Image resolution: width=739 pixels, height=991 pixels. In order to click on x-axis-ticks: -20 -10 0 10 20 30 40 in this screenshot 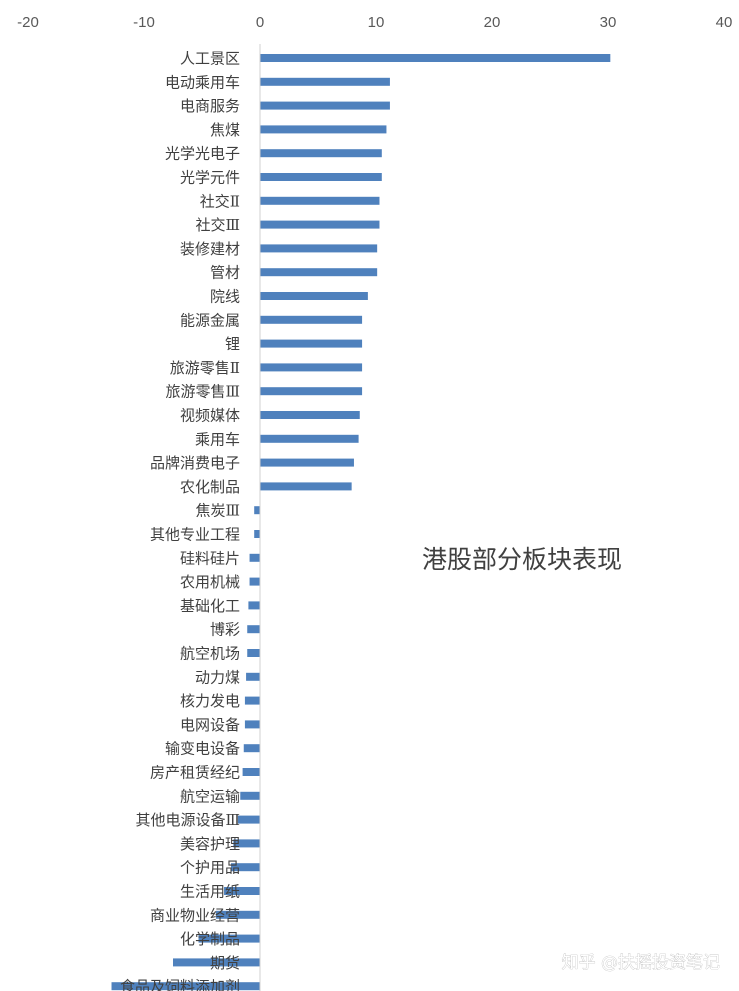, I will do `click(374, 22)`.